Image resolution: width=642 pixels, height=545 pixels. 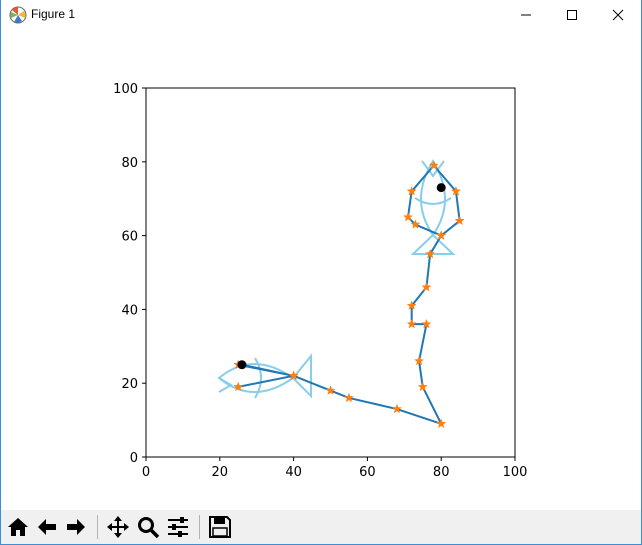 I want to click on back-button, so click(x=47, y=527).